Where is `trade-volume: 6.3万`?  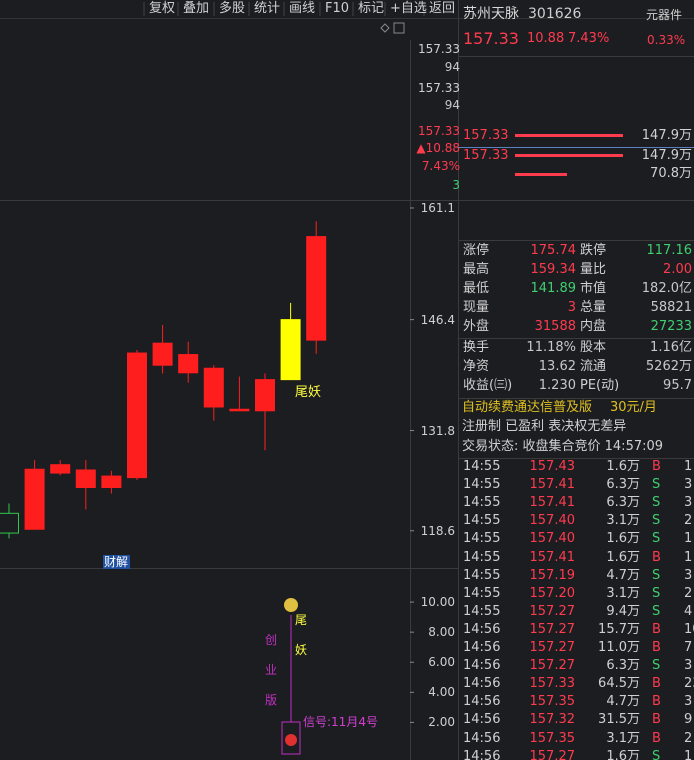 trade-volume: 6.3万 is located at coordinates (623, 666).